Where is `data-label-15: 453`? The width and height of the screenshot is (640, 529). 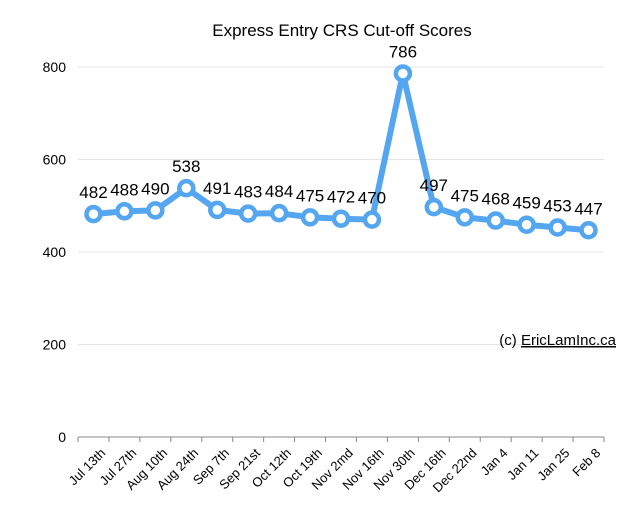 data-label-15: 453 is located at coordinates (557, 205).